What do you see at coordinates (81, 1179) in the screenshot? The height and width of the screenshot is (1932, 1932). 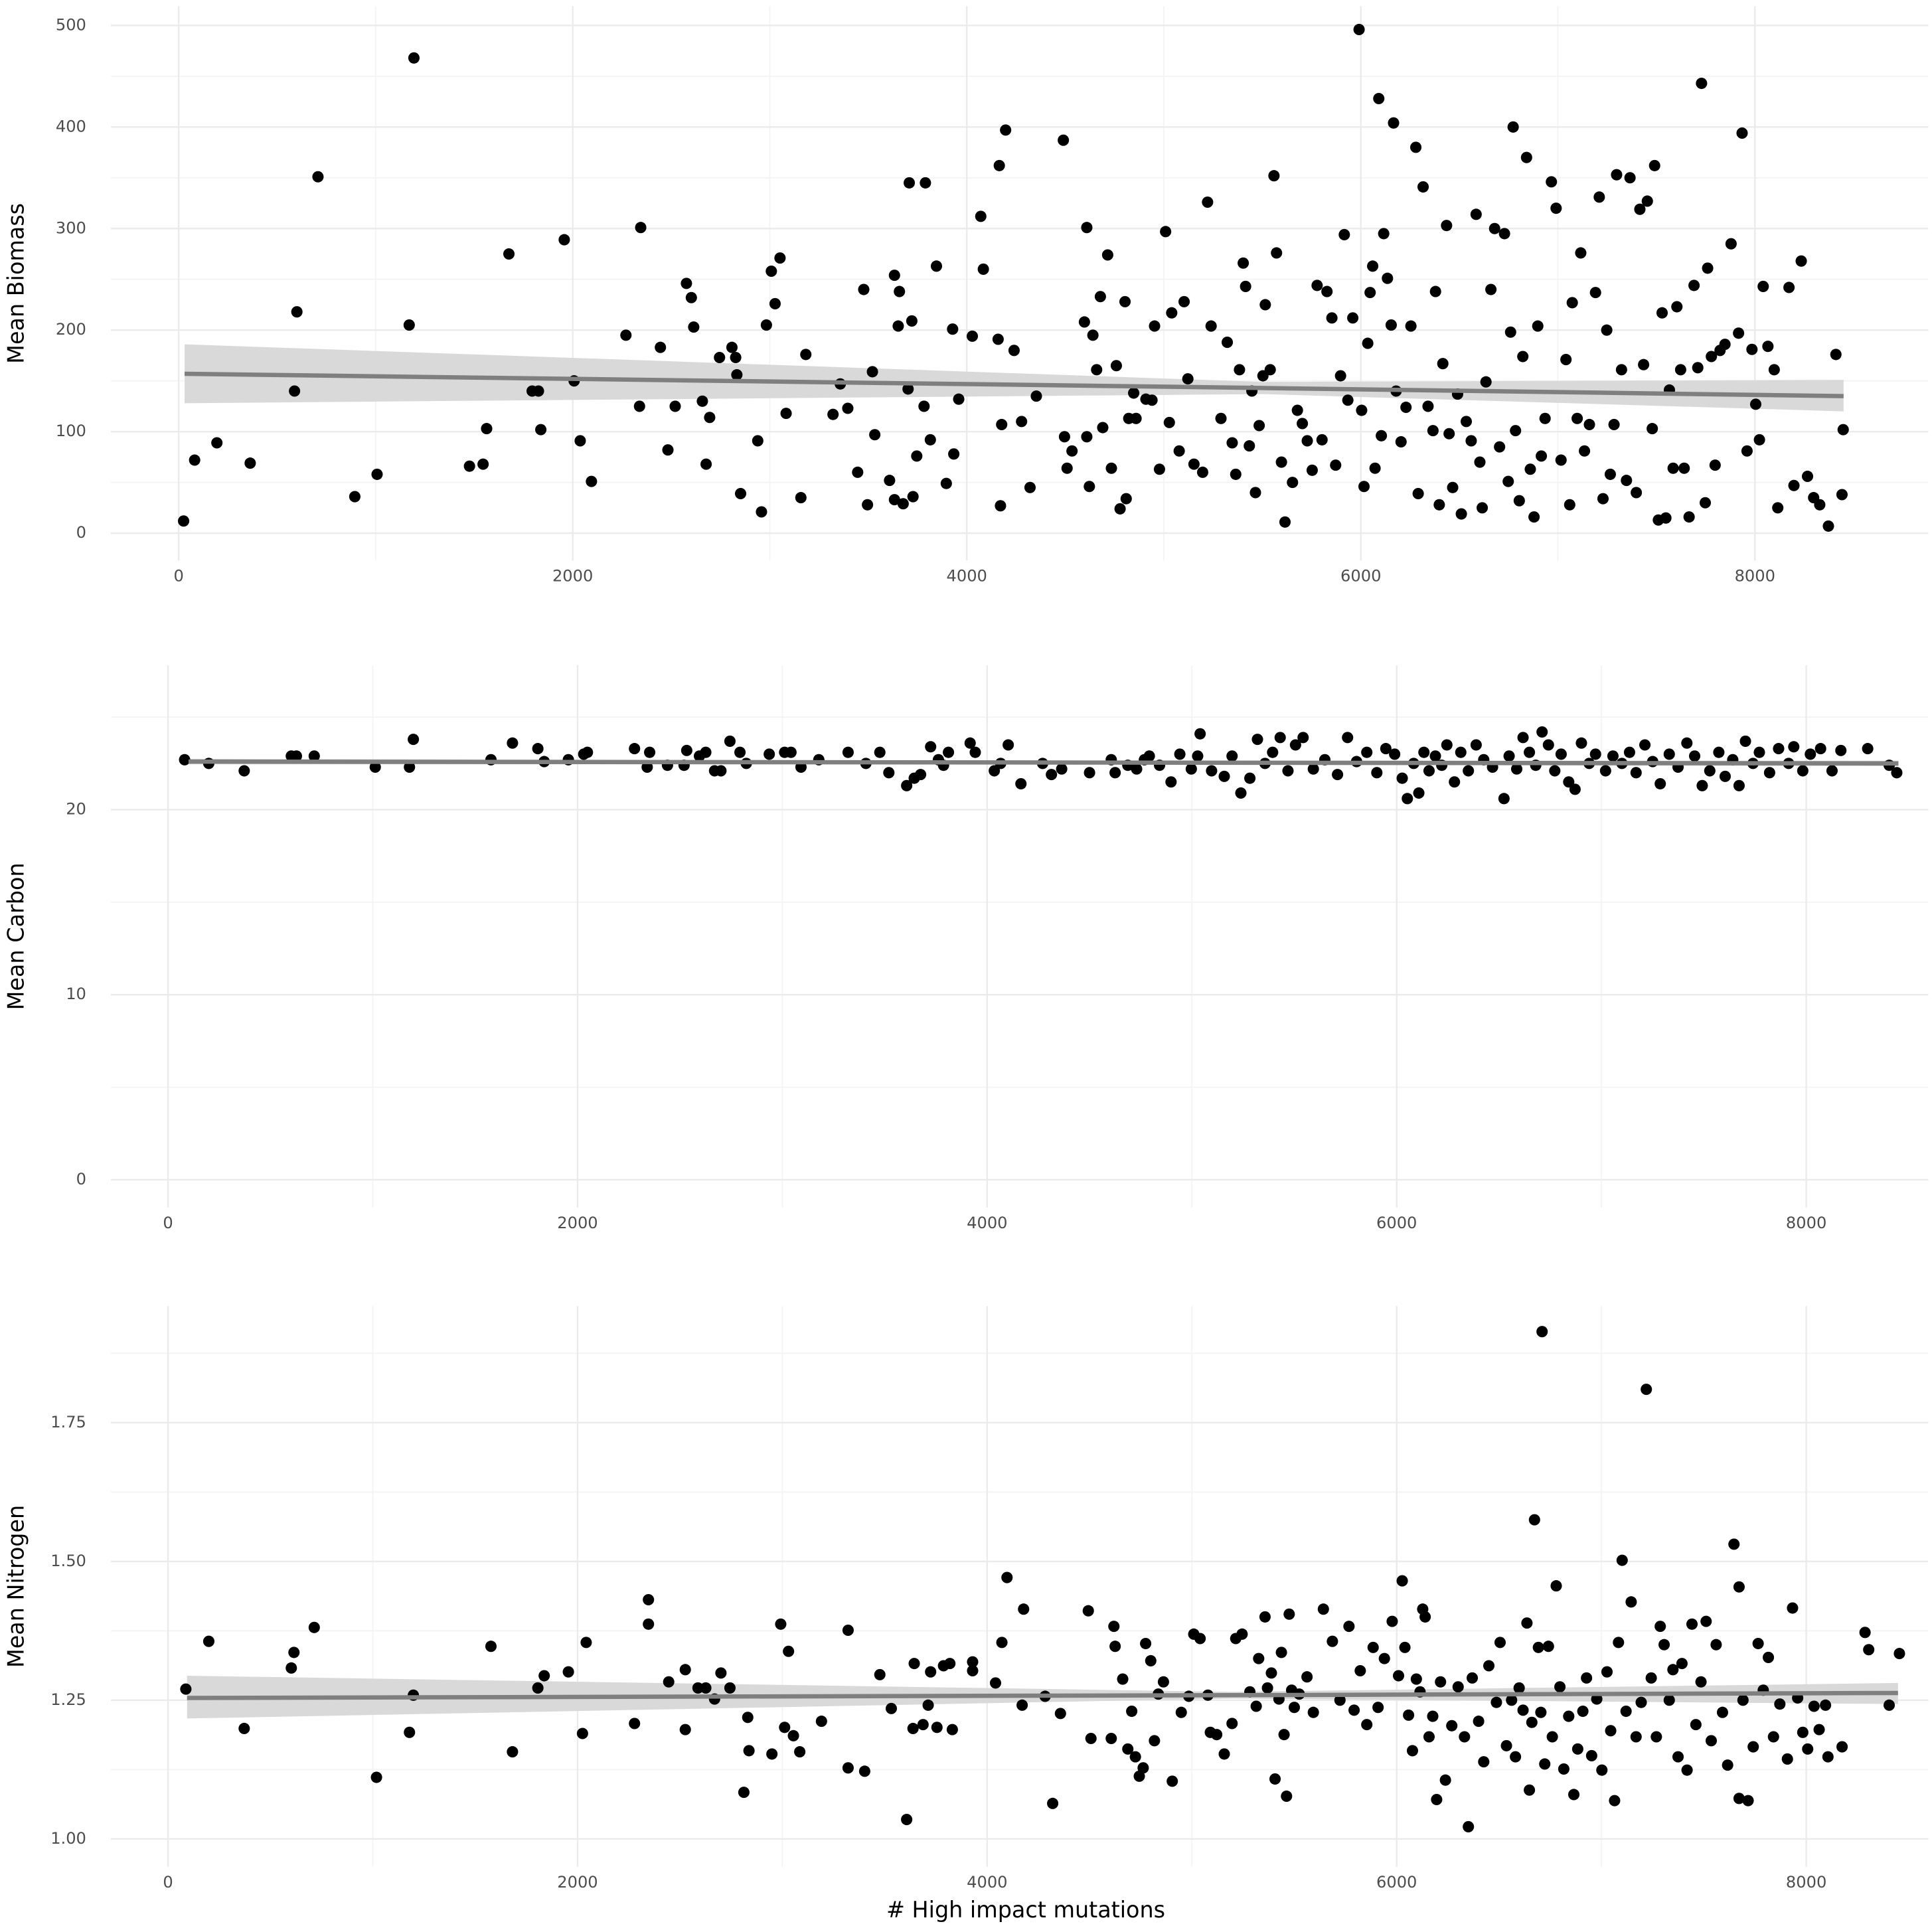 I see `y-tick-label: 0` at bounding box center [81, 1179].